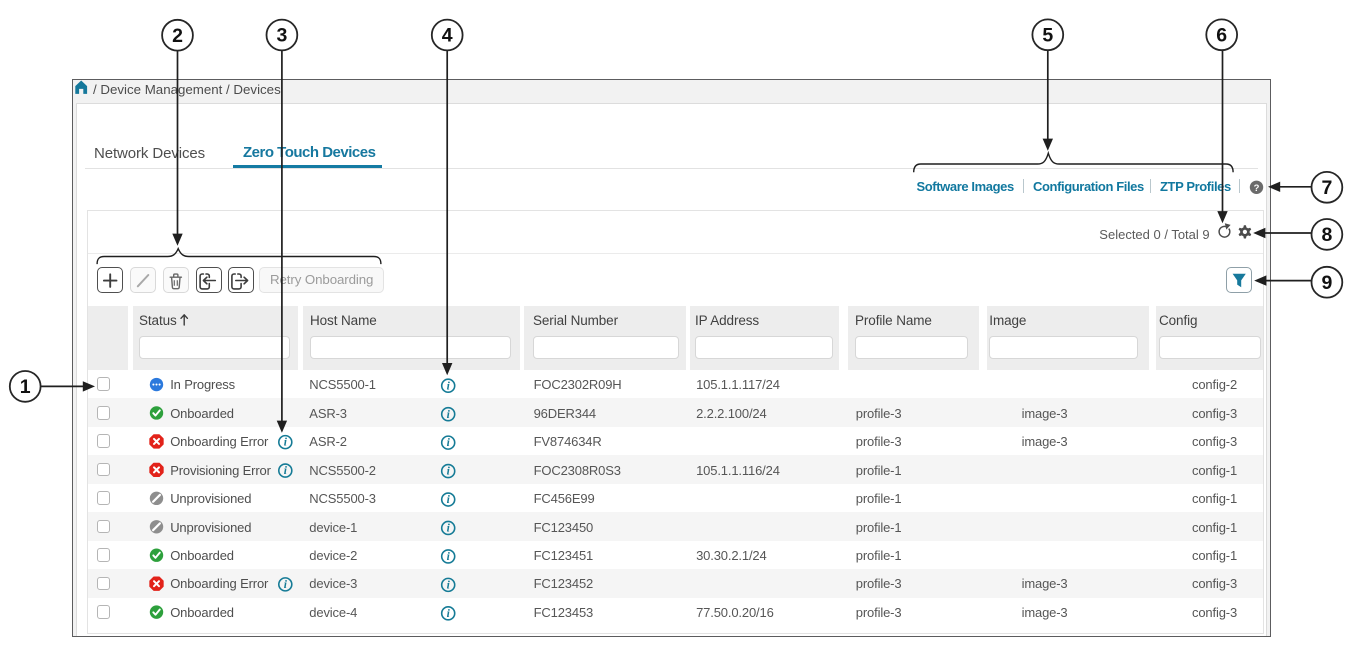  I want to click on svg-text: 6, so click(1221, 36).